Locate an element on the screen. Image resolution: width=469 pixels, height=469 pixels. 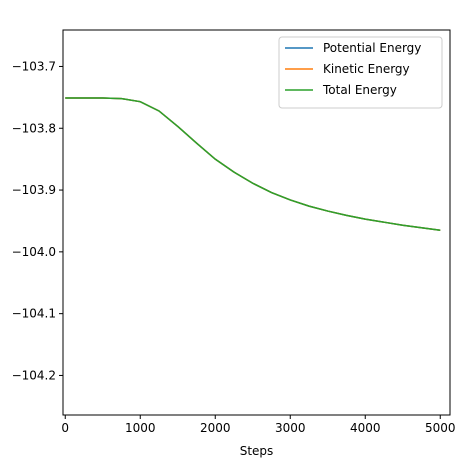
x-tick-label: 2000 is located at coordinates (215, 428).